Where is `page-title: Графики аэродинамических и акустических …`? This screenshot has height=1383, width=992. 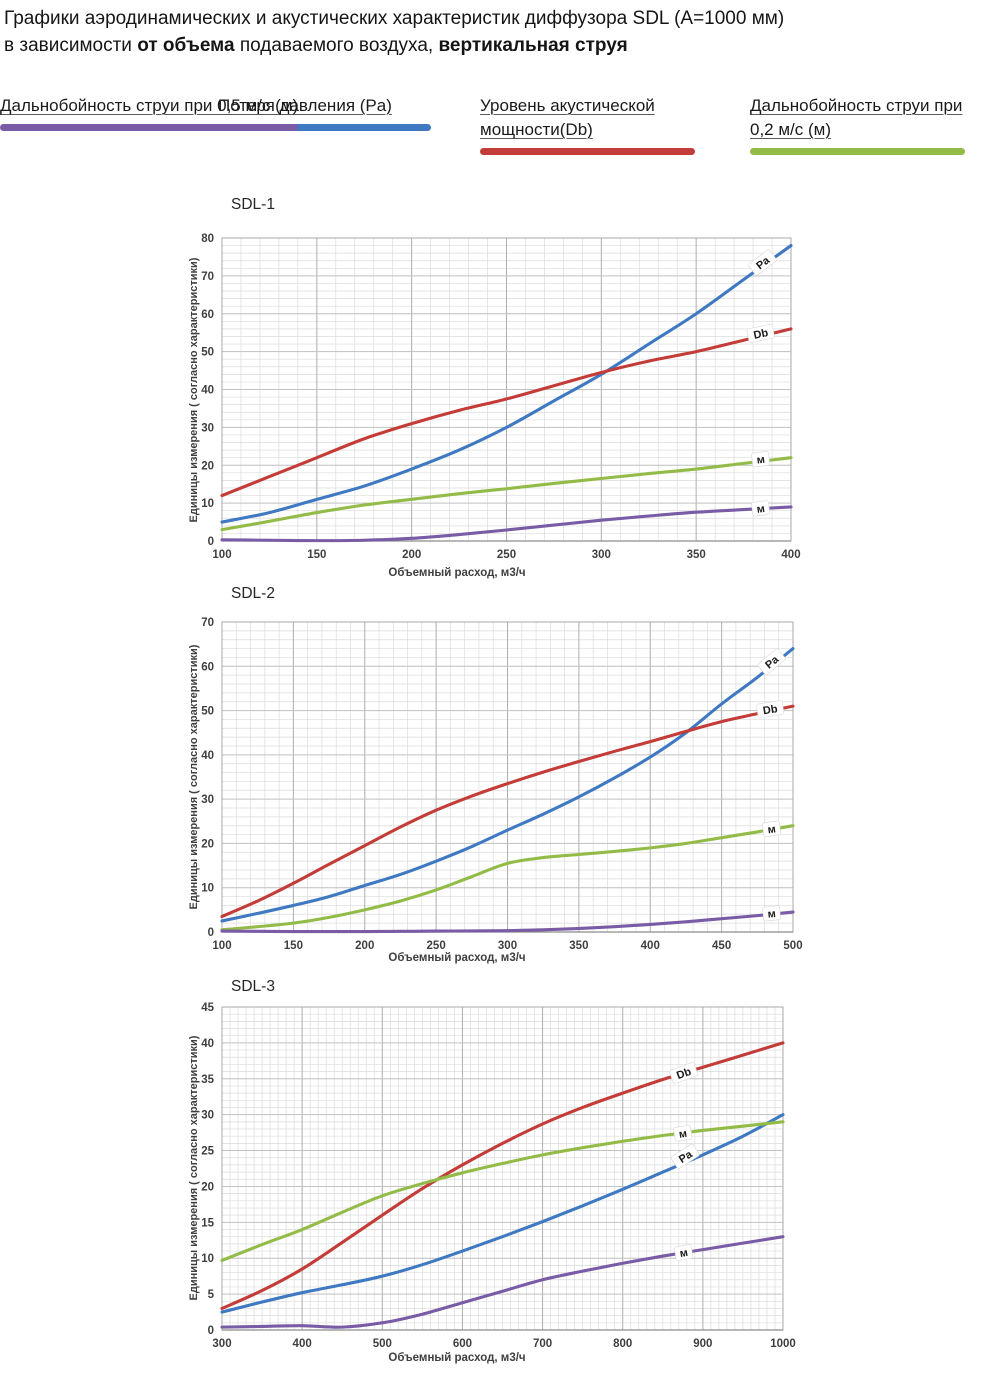 page-title: Графики аэродинамических и акустических … is located at coordinates (394, 32).